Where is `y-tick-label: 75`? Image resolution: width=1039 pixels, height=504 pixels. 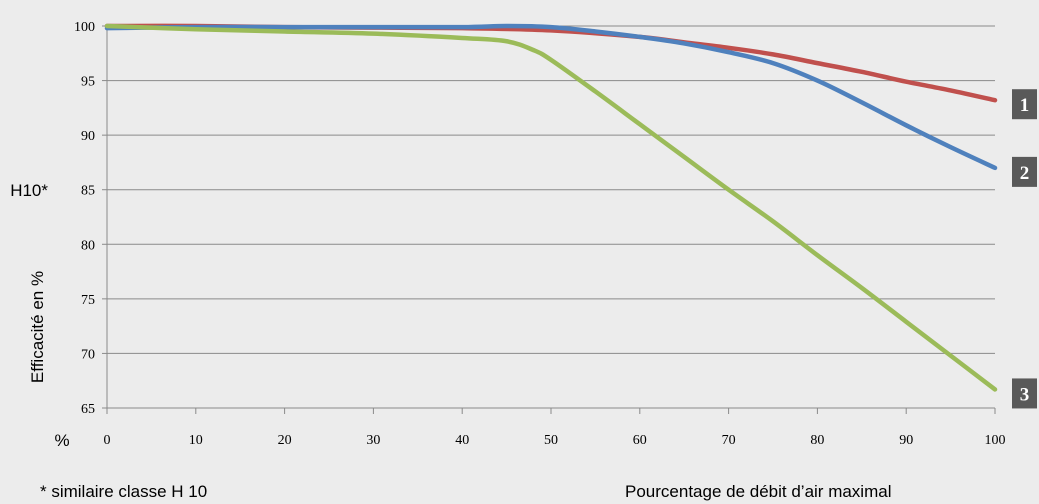 y-tick-label: 75 is located at coordinates (88, 300).